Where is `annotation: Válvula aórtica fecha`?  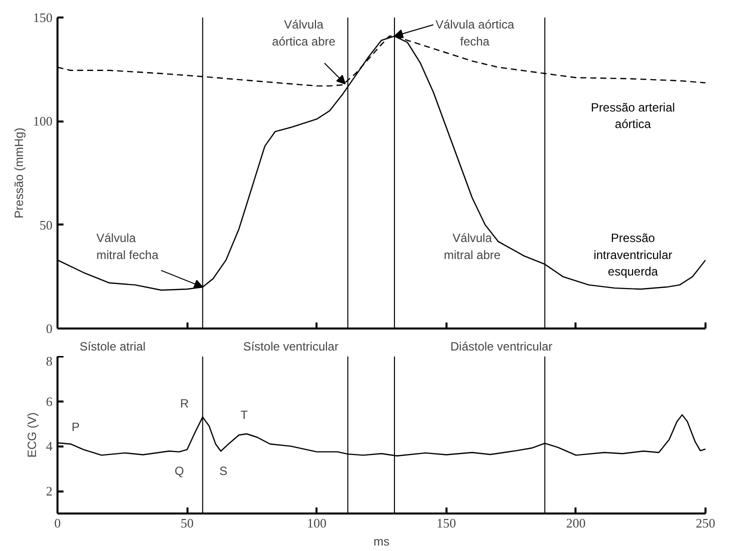 annotation: Válvula aórtica fecha is located at coordinates (474, 33).